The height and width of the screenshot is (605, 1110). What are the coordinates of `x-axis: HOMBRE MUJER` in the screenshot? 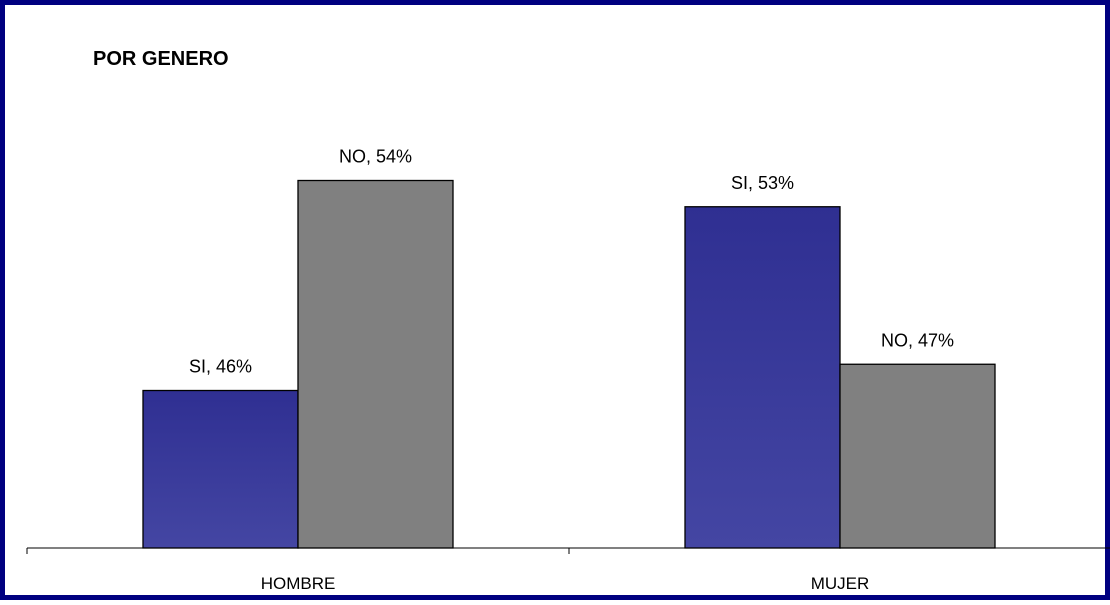 It's located at (568, 570).